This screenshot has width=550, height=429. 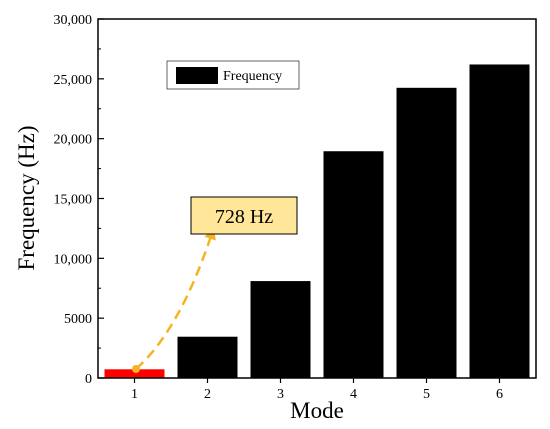 I want to click on x-axis-title: Mode, so click(x=317, y=410).